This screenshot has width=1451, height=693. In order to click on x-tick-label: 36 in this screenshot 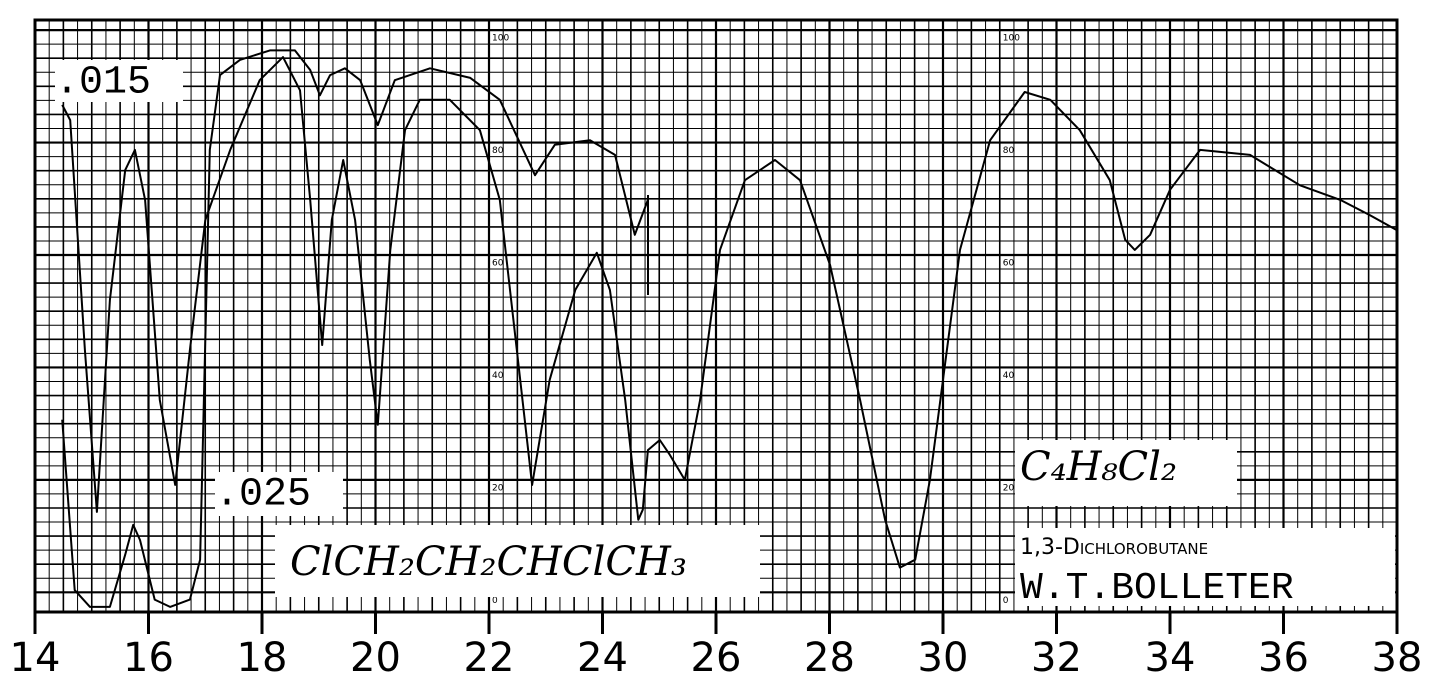, I will do `click(1283, 658)`.